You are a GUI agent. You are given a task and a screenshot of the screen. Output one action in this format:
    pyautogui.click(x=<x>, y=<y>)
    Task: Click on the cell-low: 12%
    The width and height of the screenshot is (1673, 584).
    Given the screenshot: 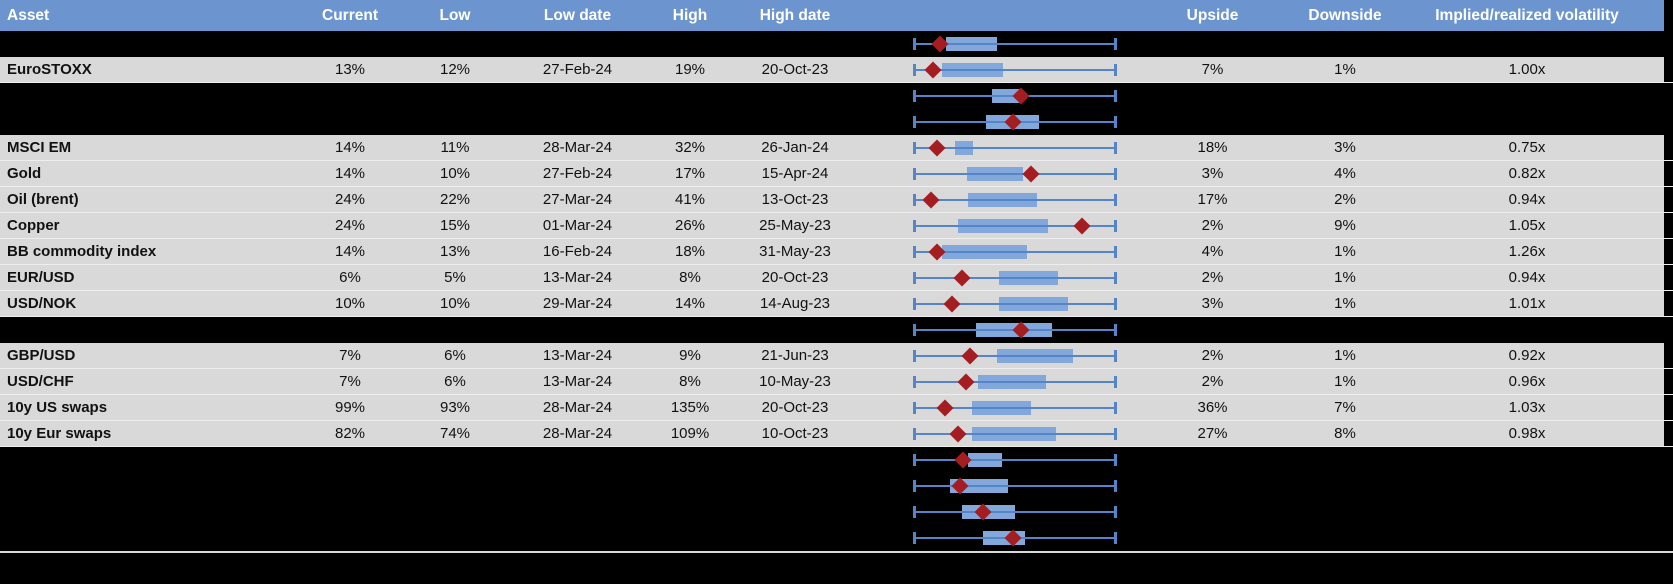 What is the action you would take?
    pyautogui.click(x=455, y=69)
    